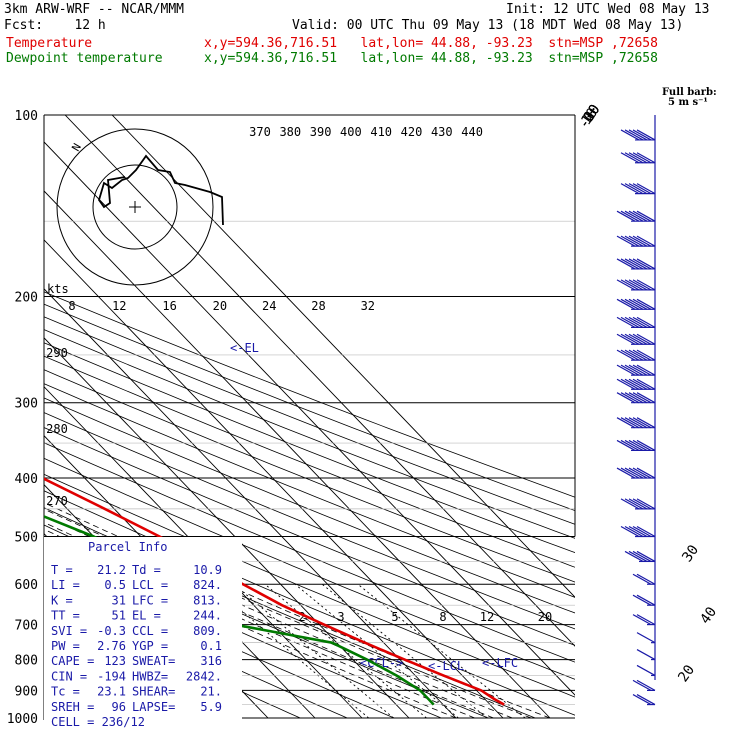  What do you see at coordinates (55, 25) in the screenshot?
I see `forecast-hour: Fcst: 12 h` at bounding box center [55, 25].